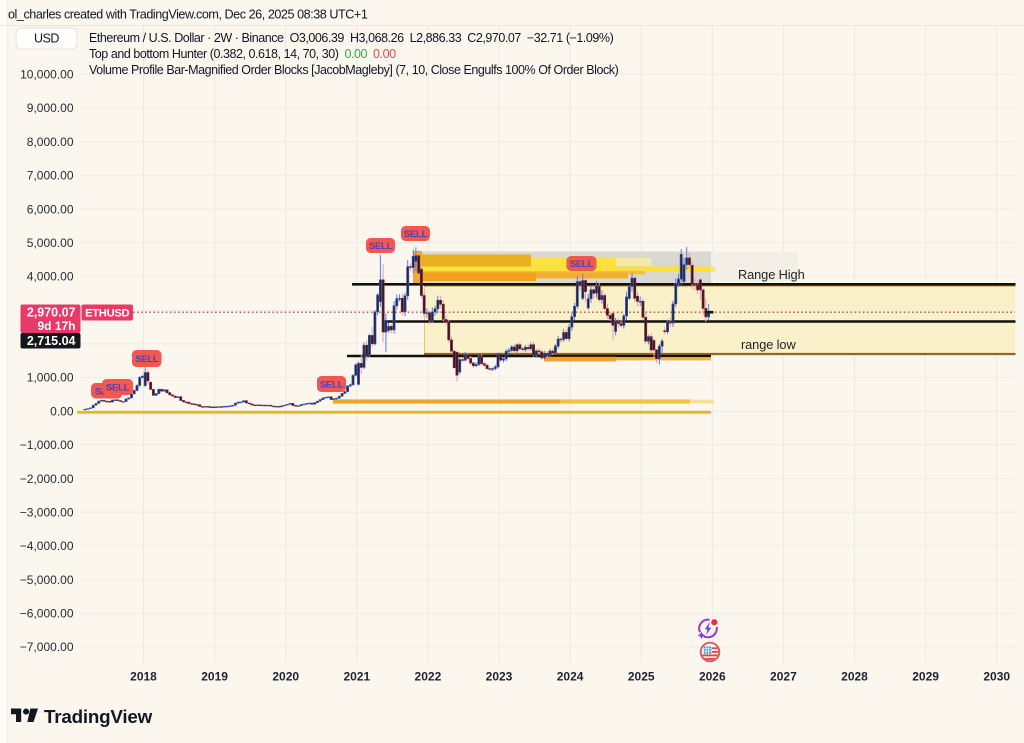 The width and height of the screenshot is (1024, 743). Describe the element at coordinates (768, 344) in the screenshot. I see `svg-text: range low` at that location.